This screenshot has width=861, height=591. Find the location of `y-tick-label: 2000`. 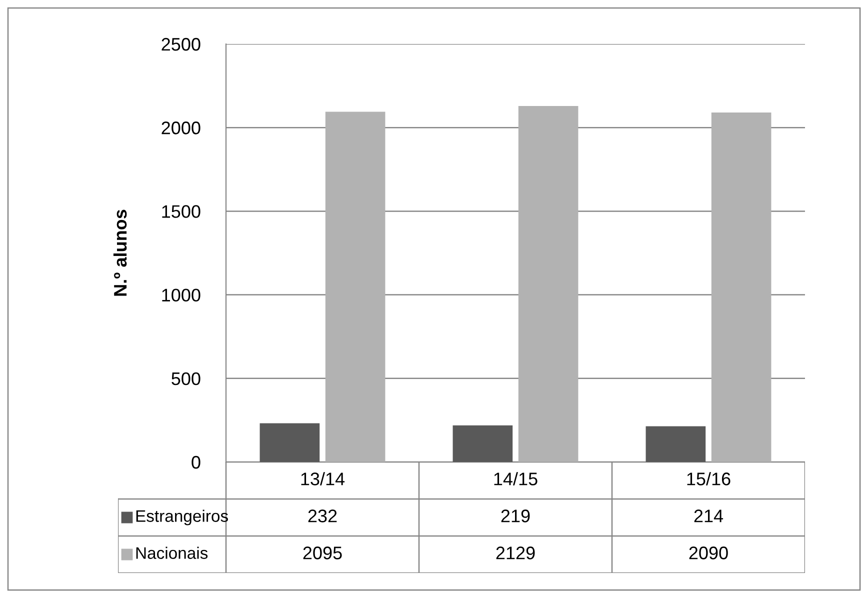

y-tick-label: 2000 is located at coordinates (181, 128).